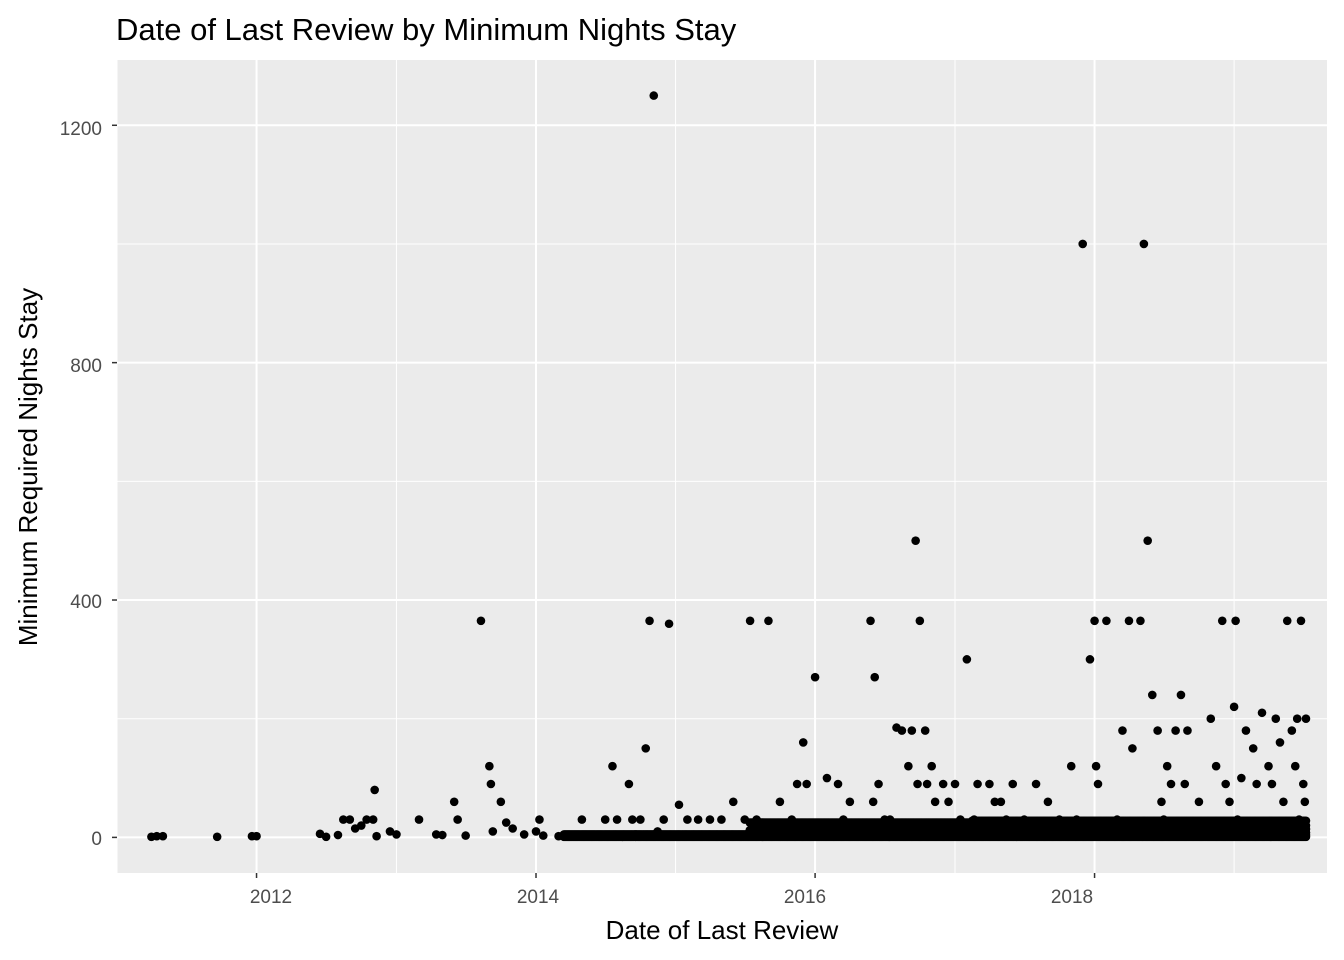  What do you see at coordinates (81, 129) in the screenshot?
I see `y-tick-label-1200: 1200` at bounding box center [81, 129].